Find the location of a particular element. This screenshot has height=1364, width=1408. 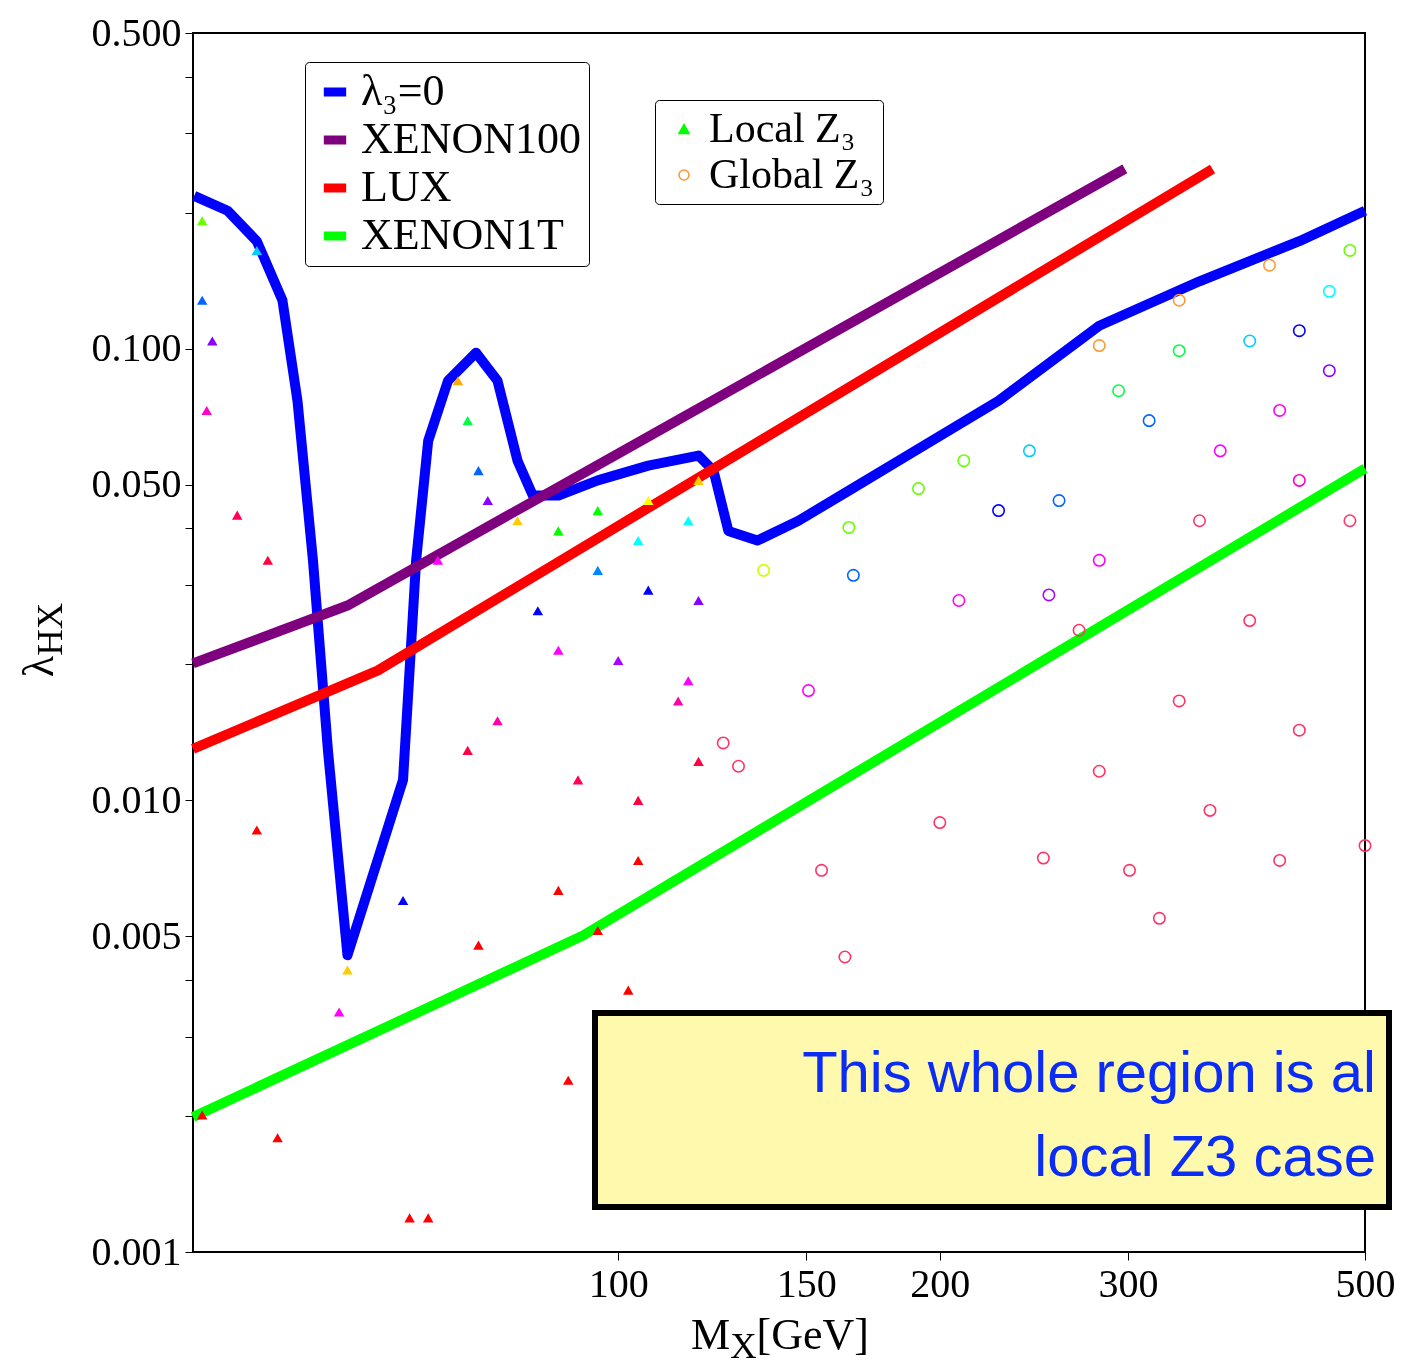

x-tick-label: 500 is located at coordinates (1365, 1283).